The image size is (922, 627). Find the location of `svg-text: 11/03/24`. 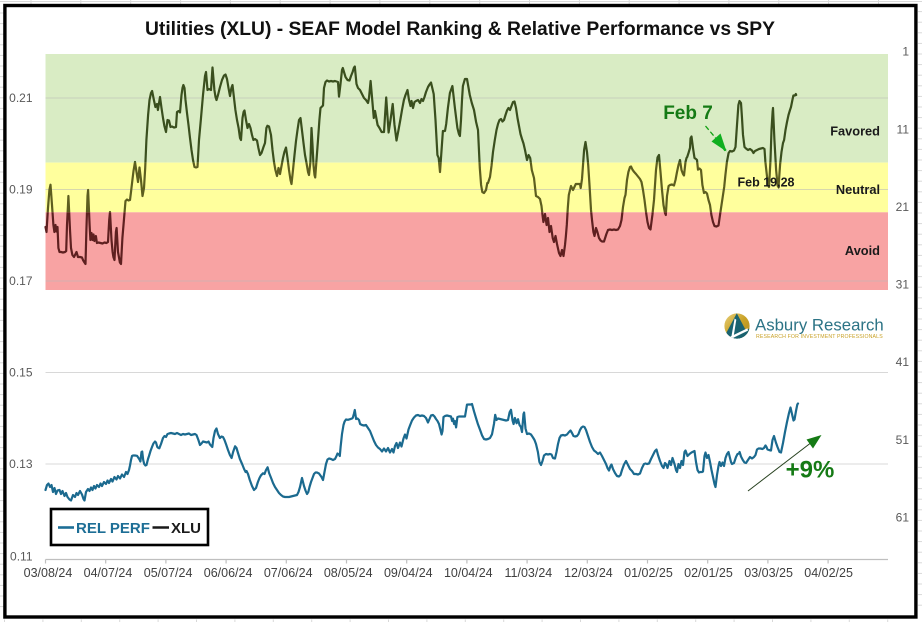

svg-text: 11/03/24 is located at coordinates (529, 573).